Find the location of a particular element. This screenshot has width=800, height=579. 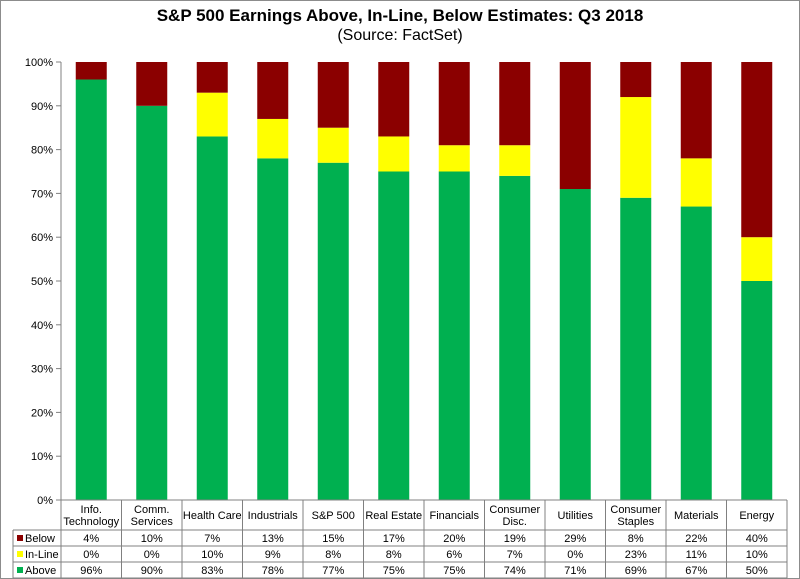

data-label: 83% is located at coordinates (212, 571).